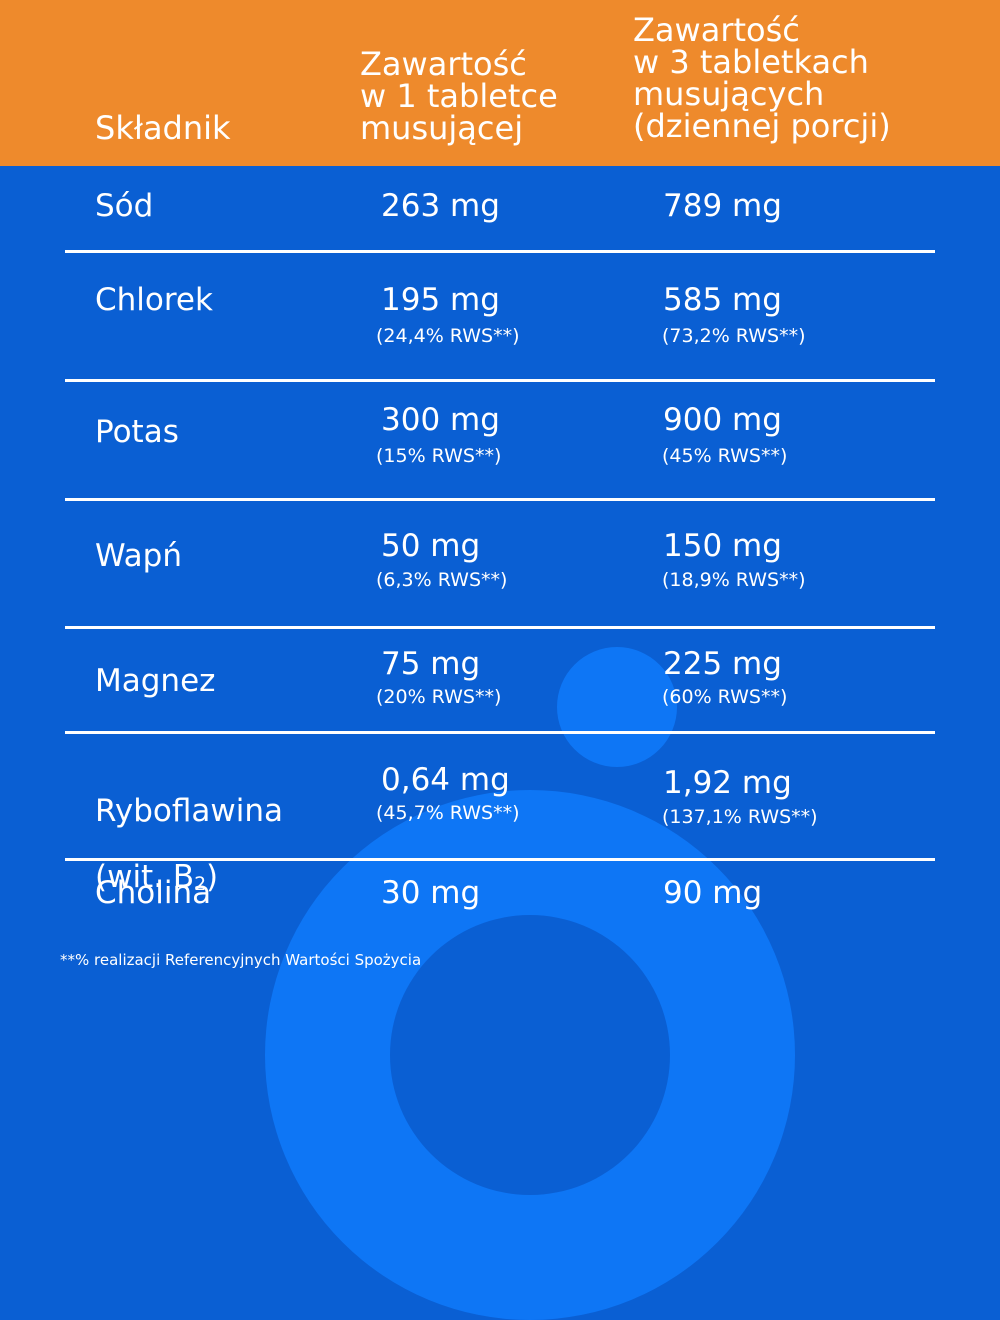  Describe the element at coordinates (734, 580) in the screenshot. I see `rws-per-3-tablets: (18,9% RWS**)` at that location.